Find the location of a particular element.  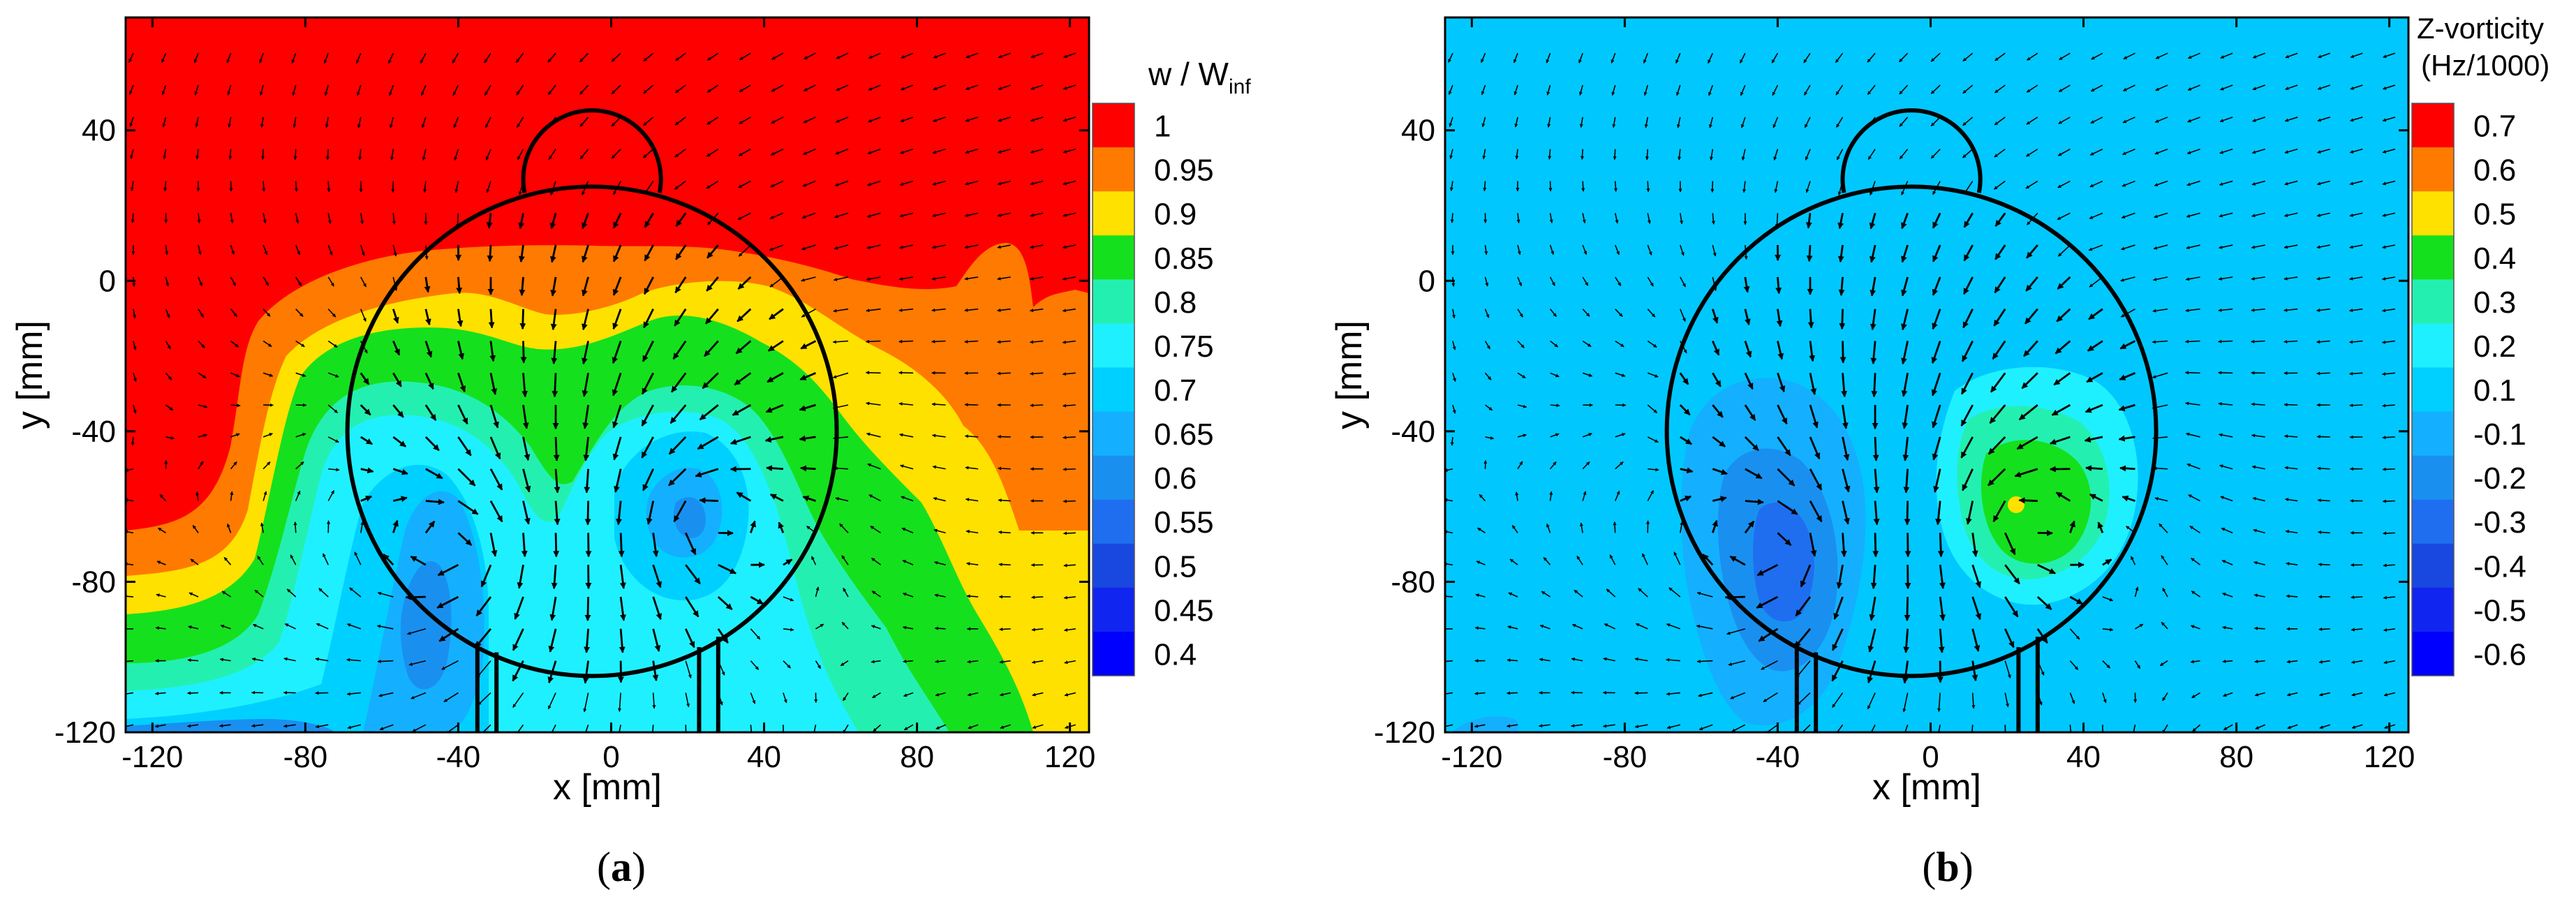

colorbar-a-title-main: w / W is located at coordinates (1188, 74).